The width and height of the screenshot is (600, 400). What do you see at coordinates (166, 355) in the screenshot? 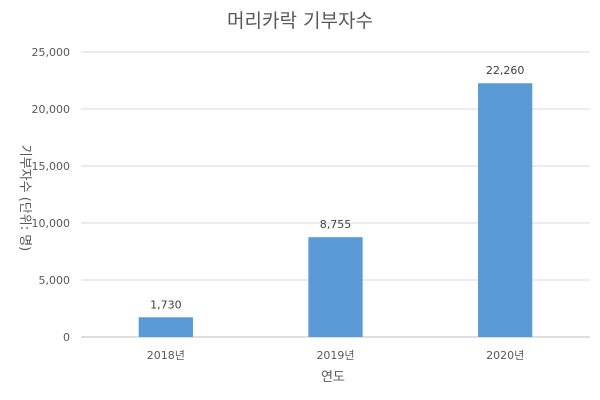
I see `x-tick-label: 2018년` at bounding box center [166, 355].